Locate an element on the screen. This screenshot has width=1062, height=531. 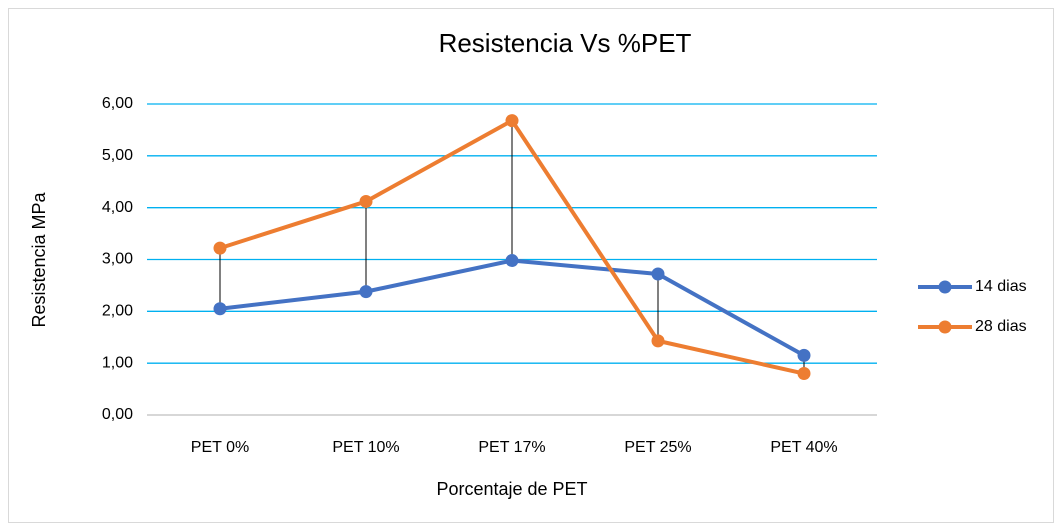
x-axis-label: Porcentaje de PET is located at coordinates (511, 489).